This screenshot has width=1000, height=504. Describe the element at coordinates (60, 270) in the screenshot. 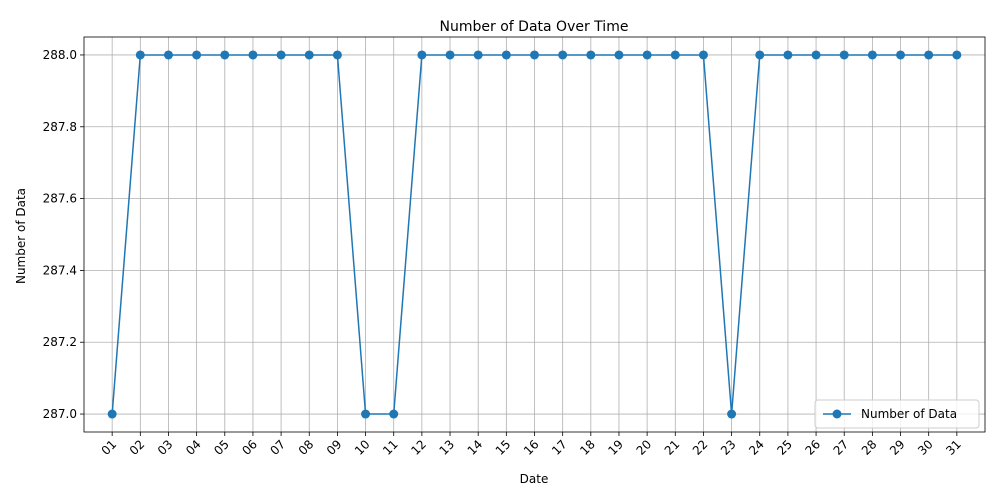

I see `y-tick-label: 287.4` at that location.